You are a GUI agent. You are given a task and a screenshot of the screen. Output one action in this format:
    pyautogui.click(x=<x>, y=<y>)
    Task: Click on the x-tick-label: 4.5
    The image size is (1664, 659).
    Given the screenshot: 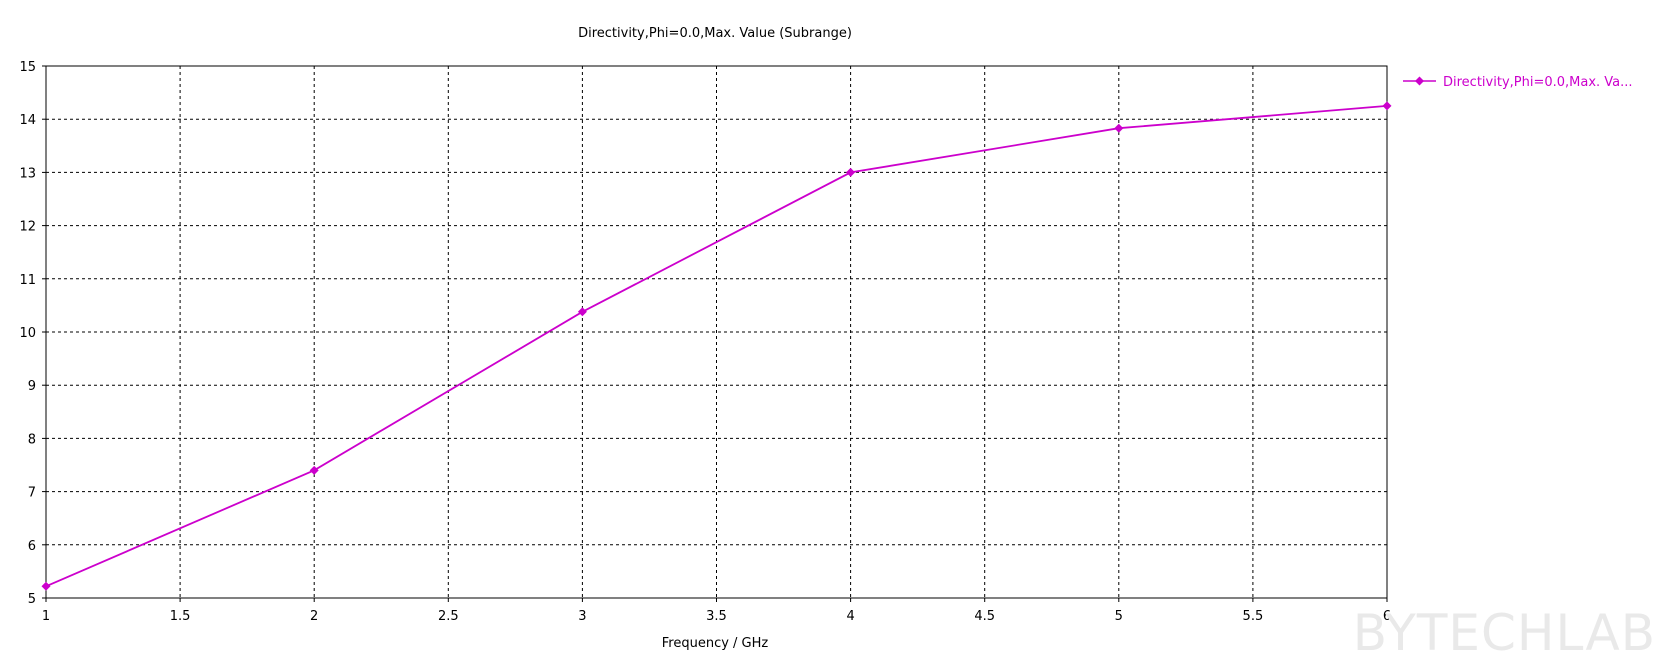 What is the action you would take?
    pyautogui.click(x=984, y=616)
    